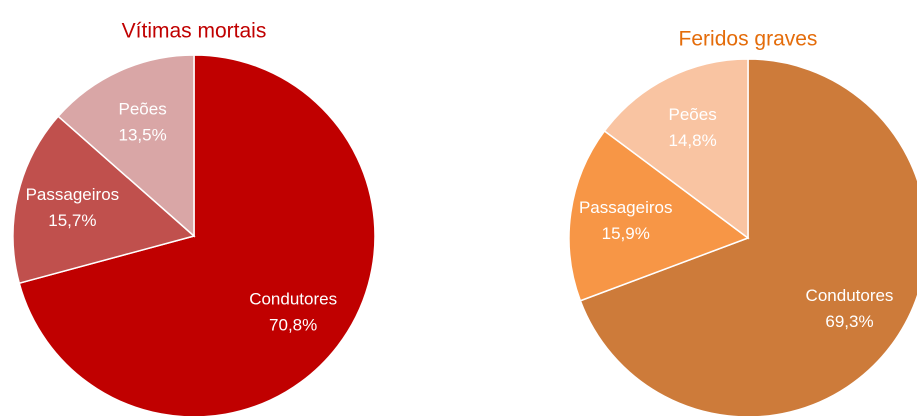 The image size is (917, 416). What do you see at coordinates (72, 220) in the screenshot?
I see `slice-value-label: 15,7%` at bounding box center [72, 220].